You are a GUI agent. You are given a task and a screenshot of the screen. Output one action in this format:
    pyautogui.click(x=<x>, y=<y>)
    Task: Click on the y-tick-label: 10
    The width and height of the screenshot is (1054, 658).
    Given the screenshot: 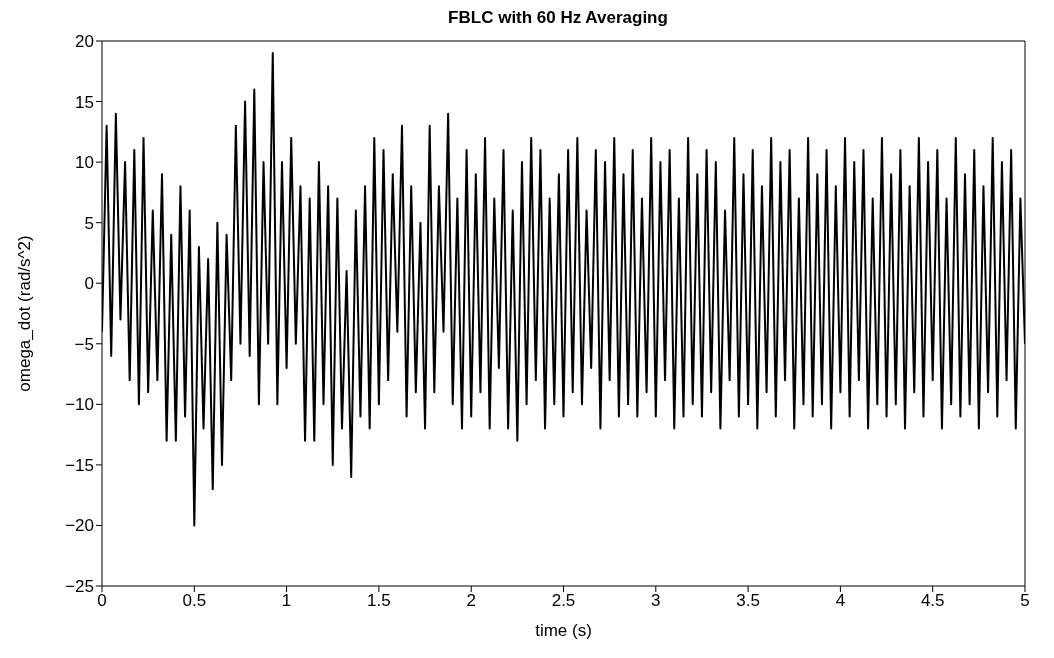 What is the action you would take?
    pyautogui.click(x=84, y=163)
    